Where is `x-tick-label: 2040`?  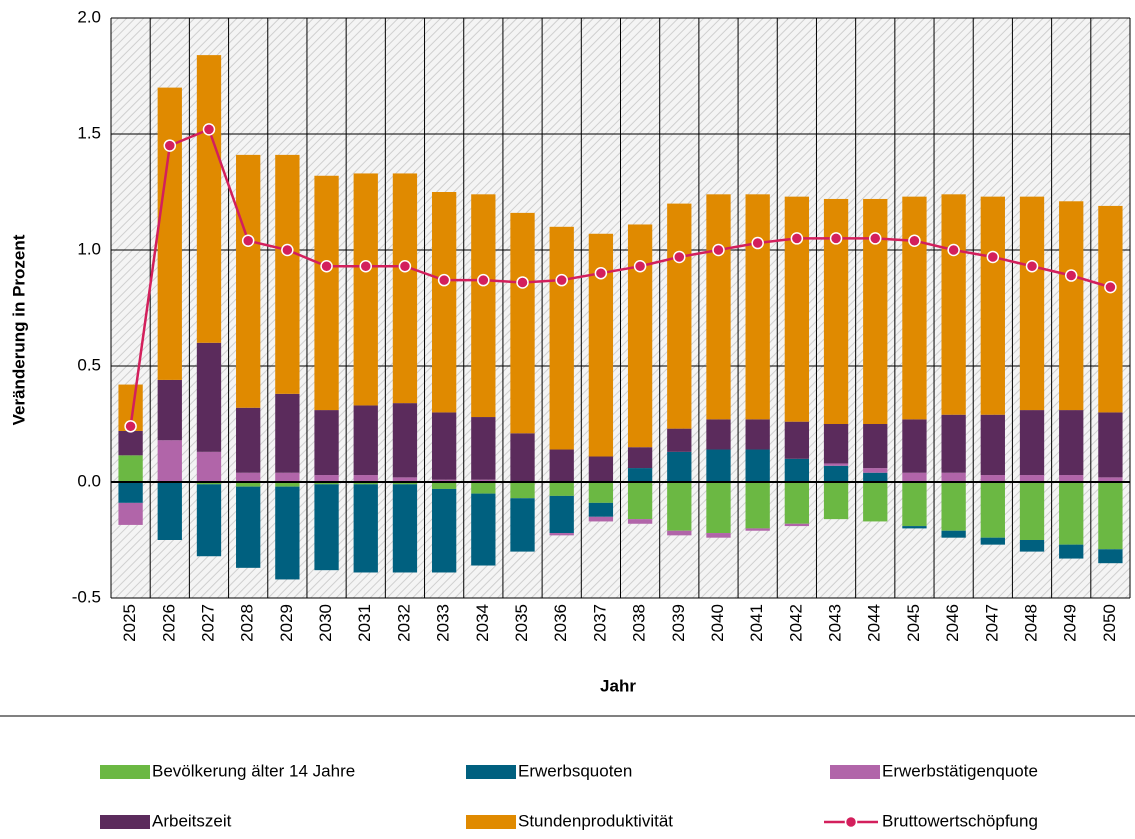
x-tick-label: 2040 is located at coordinates (717, 623).